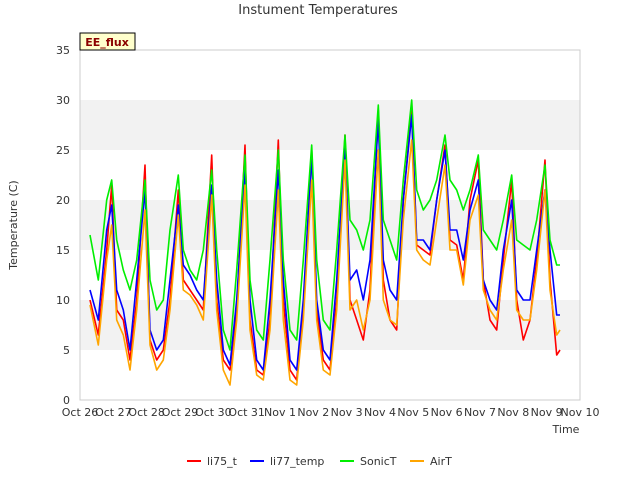  I want to click on chart-title: Instument Temperatures, so click(318, 10).